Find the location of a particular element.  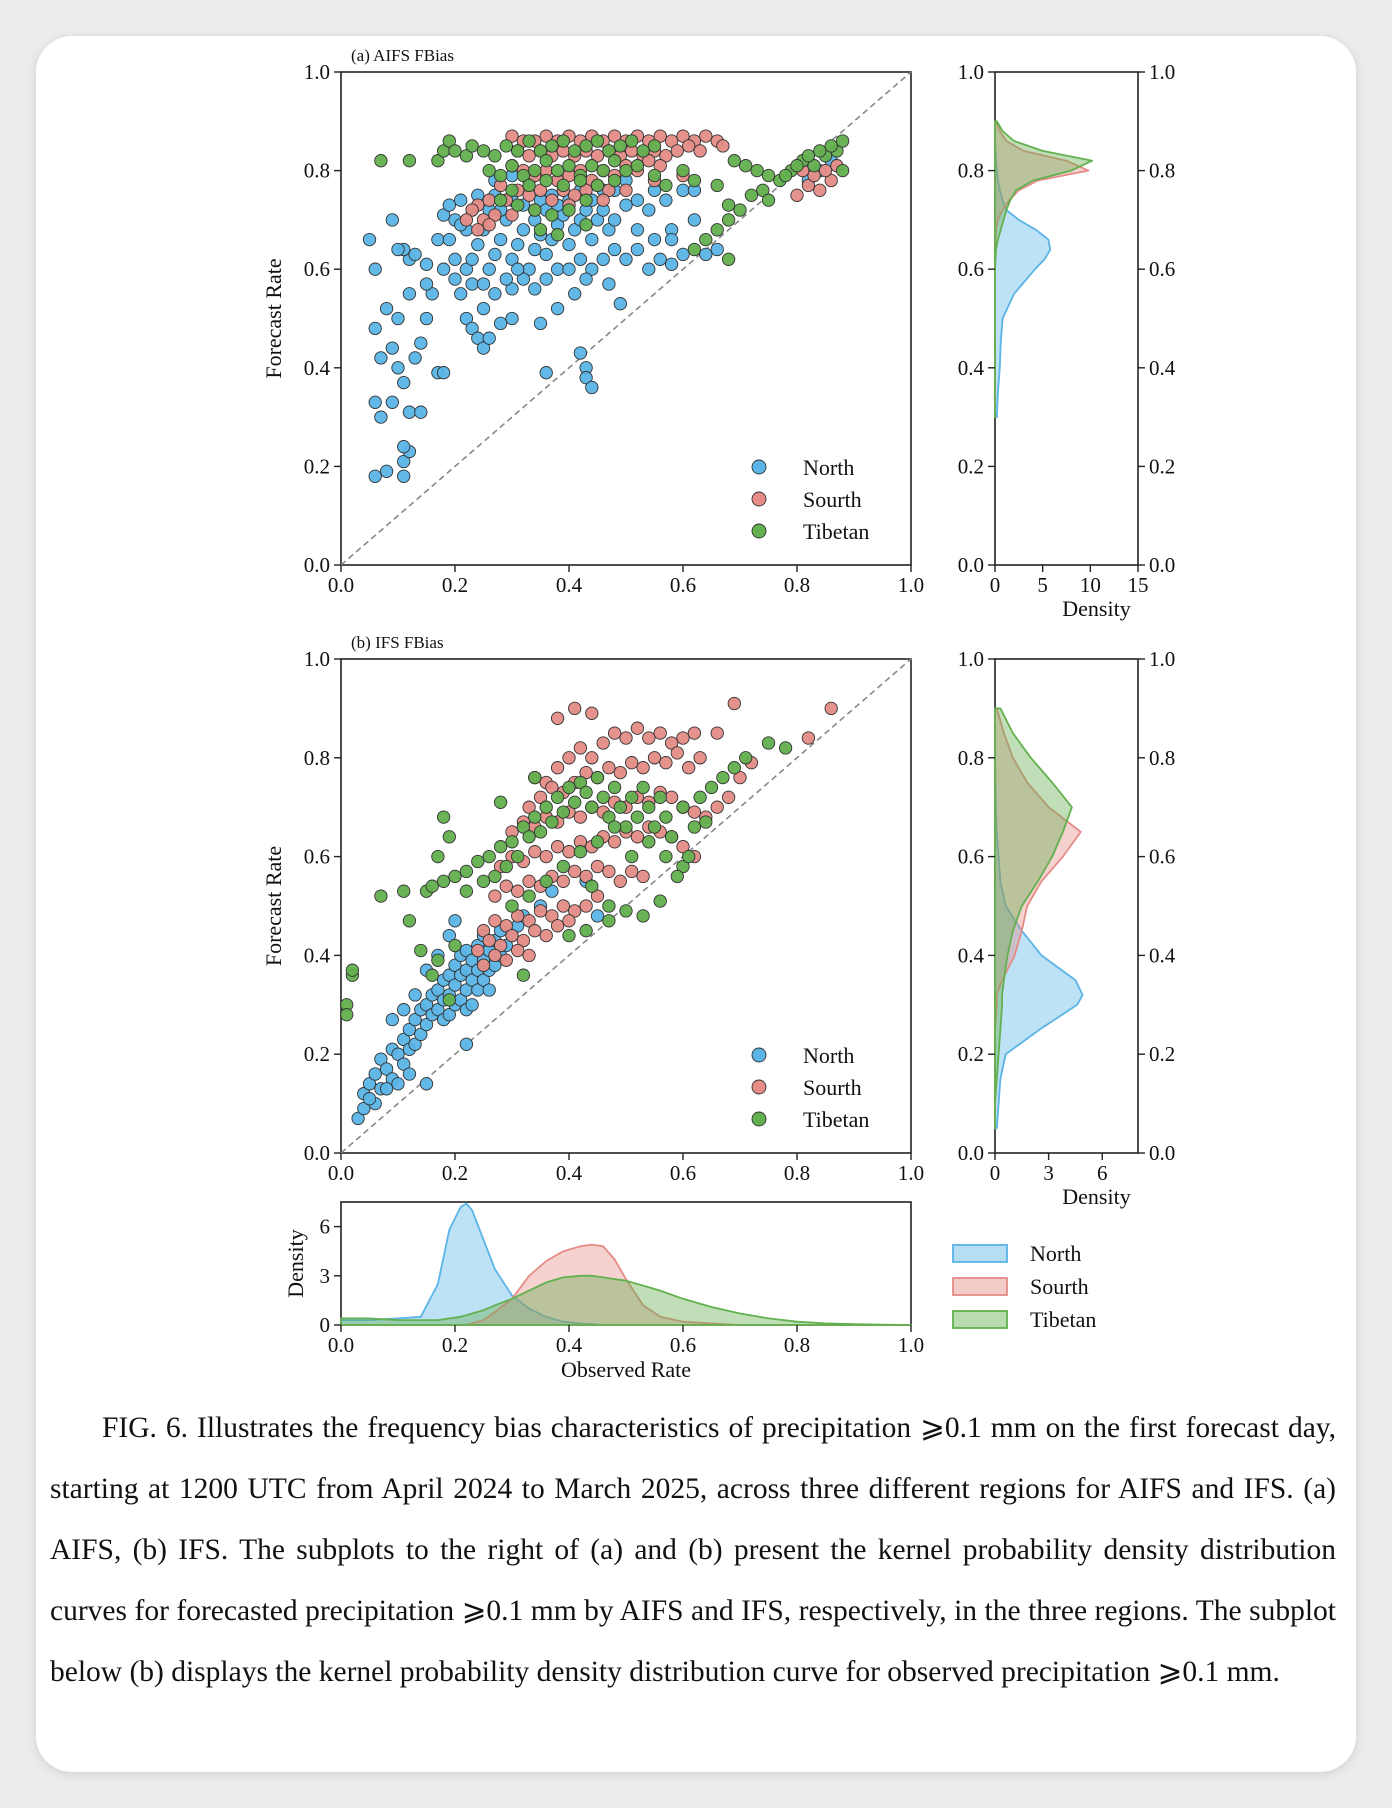

x-axis-label: Observed Rate is located at coordinates (626, 1369).